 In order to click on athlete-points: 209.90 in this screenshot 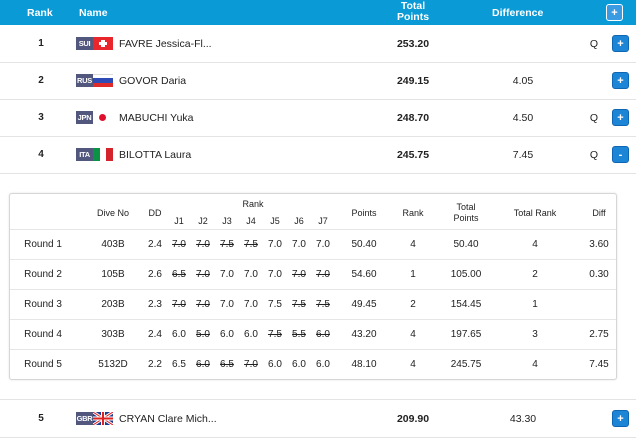, I will do `click(413, 418)`.